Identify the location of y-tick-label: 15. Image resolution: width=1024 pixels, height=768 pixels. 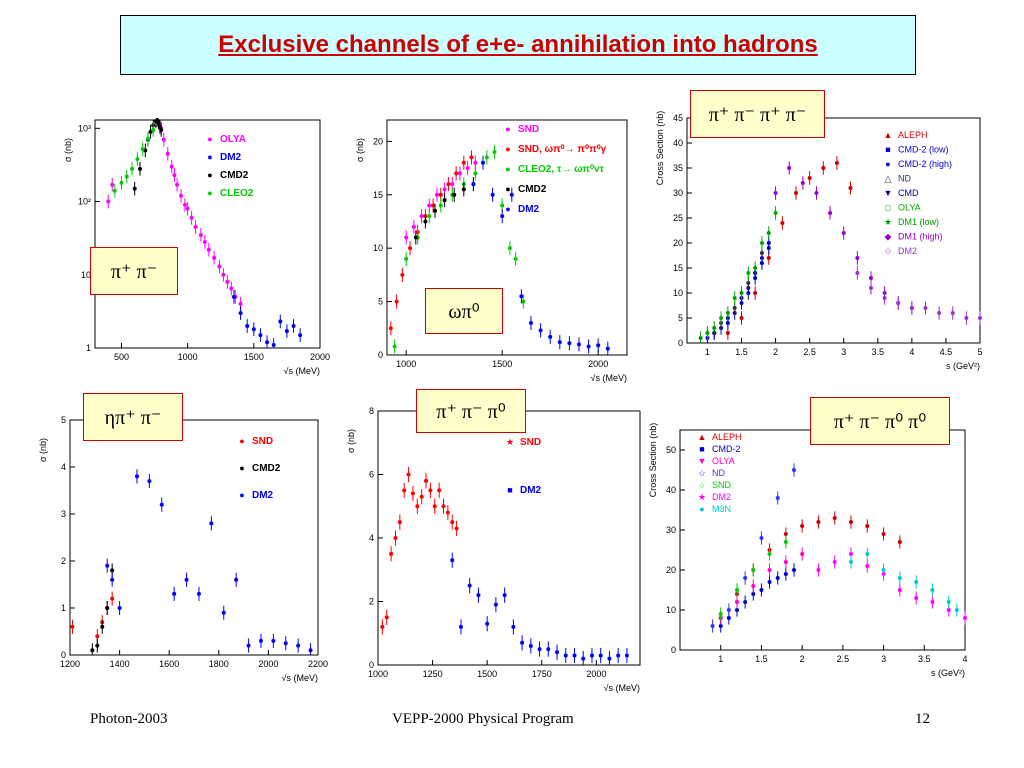
(678, 268).